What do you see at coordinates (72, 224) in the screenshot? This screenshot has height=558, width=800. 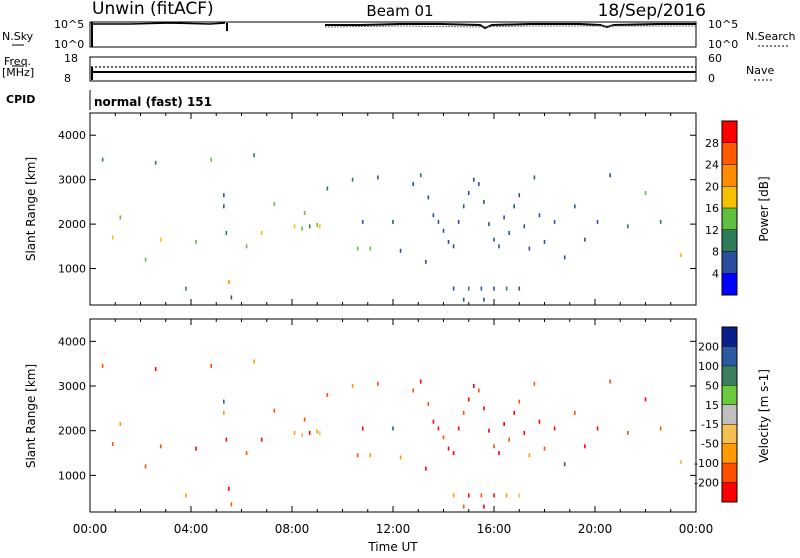 I see `power-ytick-label: 2000` at bounding box center [72, 224].